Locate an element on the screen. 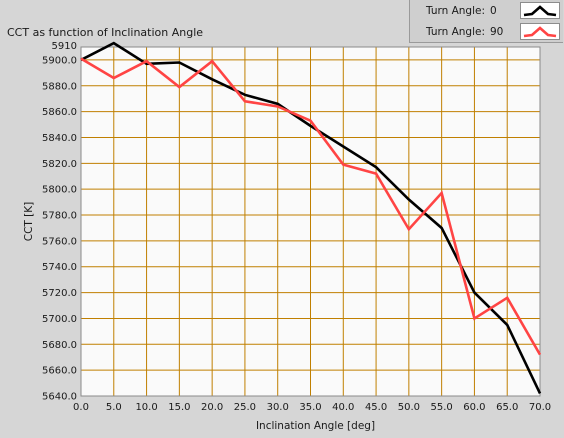  y-tick-label: 5740.0 is located at coordinates (59, 267).